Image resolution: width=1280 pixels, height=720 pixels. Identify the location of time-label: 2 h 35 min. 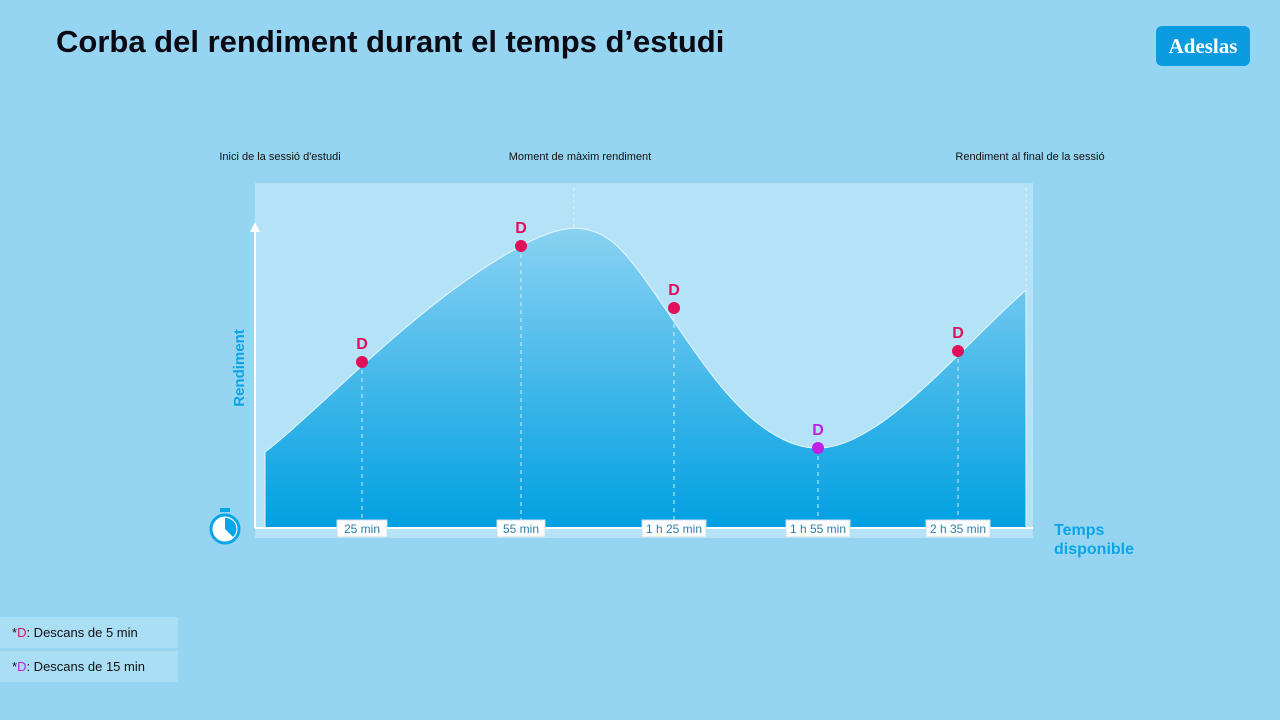
(958, 529).